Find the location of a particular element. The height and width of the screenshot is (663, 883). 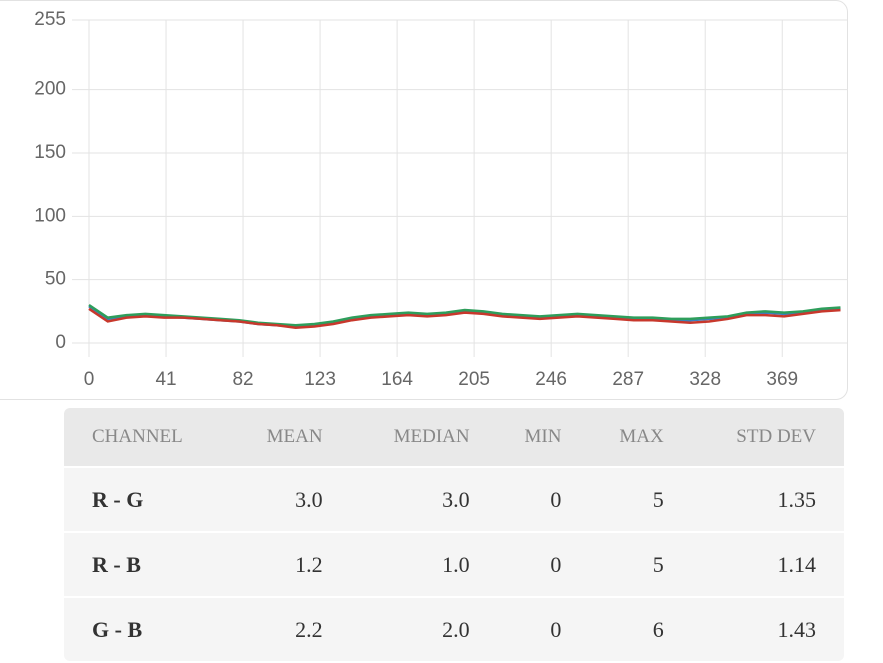

table-cell: 1.43 is located at coordinates (767, 628).